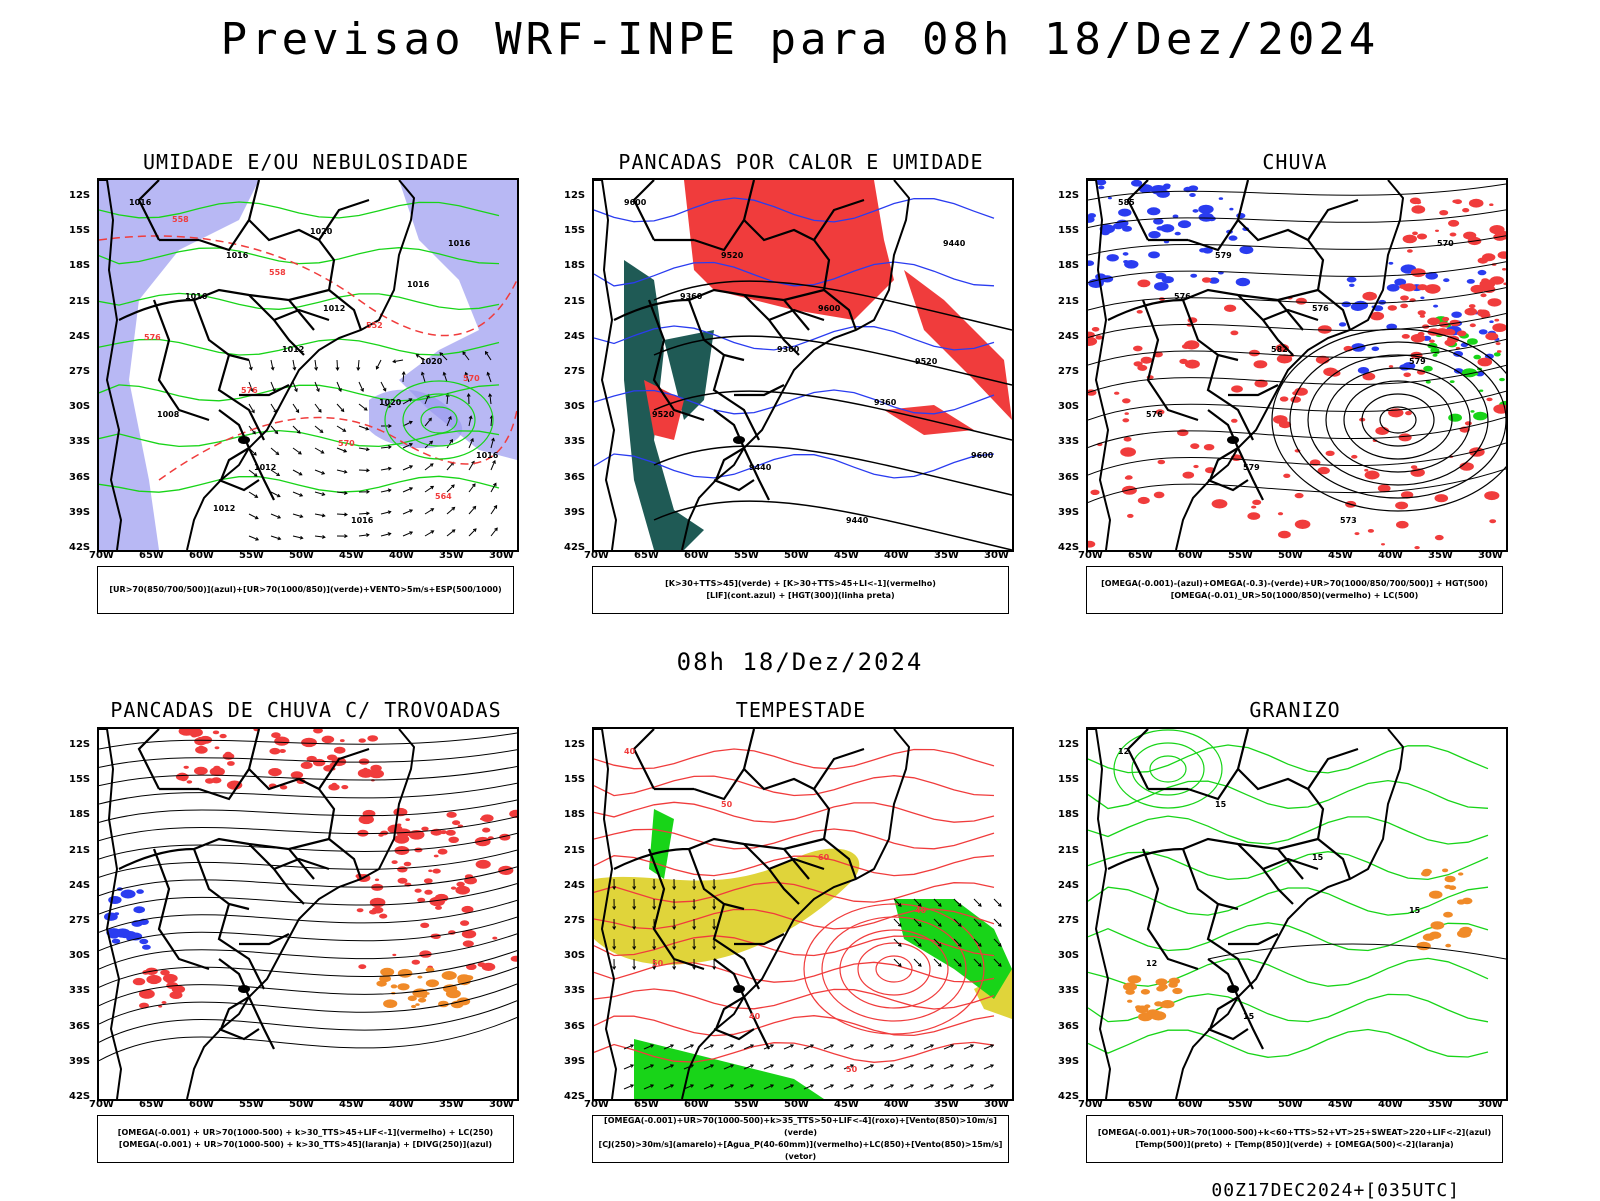 The width and height of the screenshot is (1600, 1201). Describe the element at coordinates (79, 406) in the screenshot. I see `latitude-tick-label: 30S` at that location.